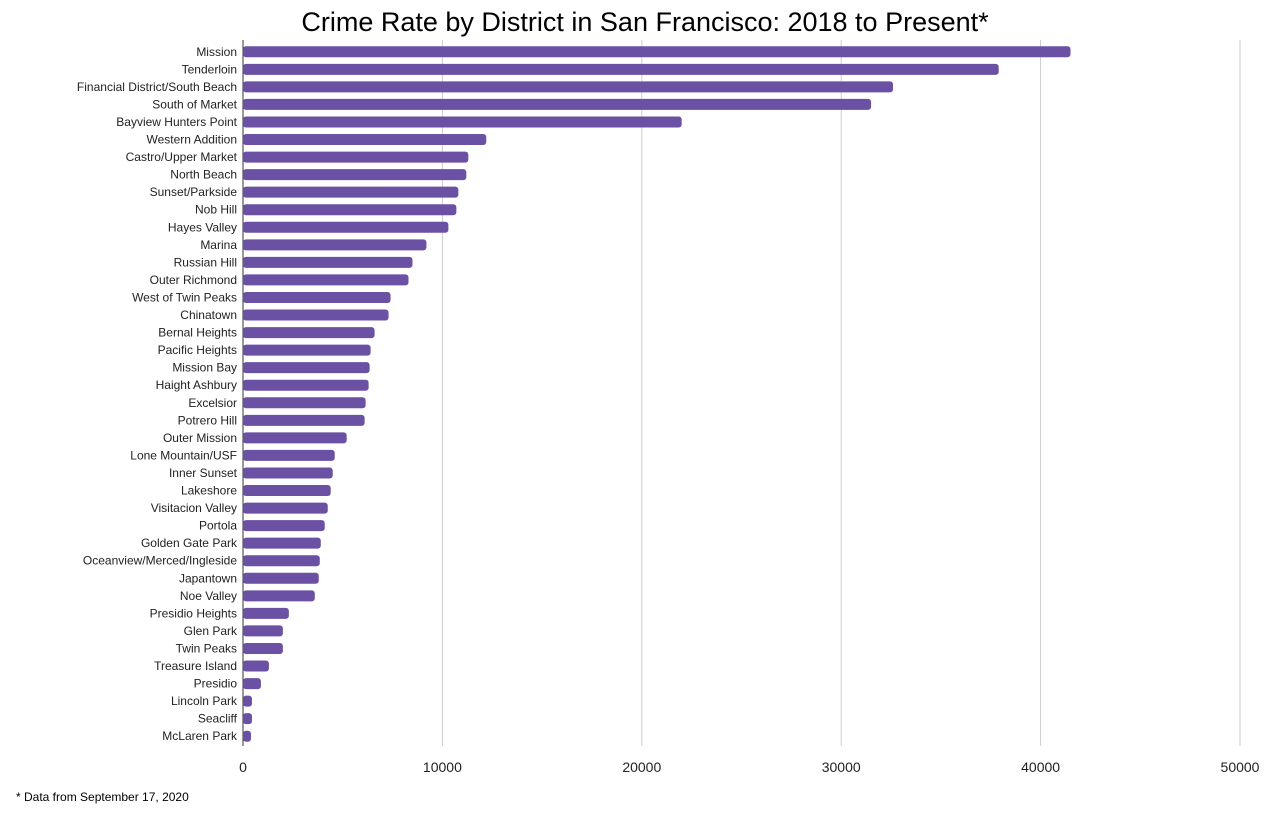 The width and height of the screenshot is (1280, 817). What do you see at coordinates (195, 666) in the screenshot?
I see `category-label: Treasure Island` at bounding box center [195, 666].